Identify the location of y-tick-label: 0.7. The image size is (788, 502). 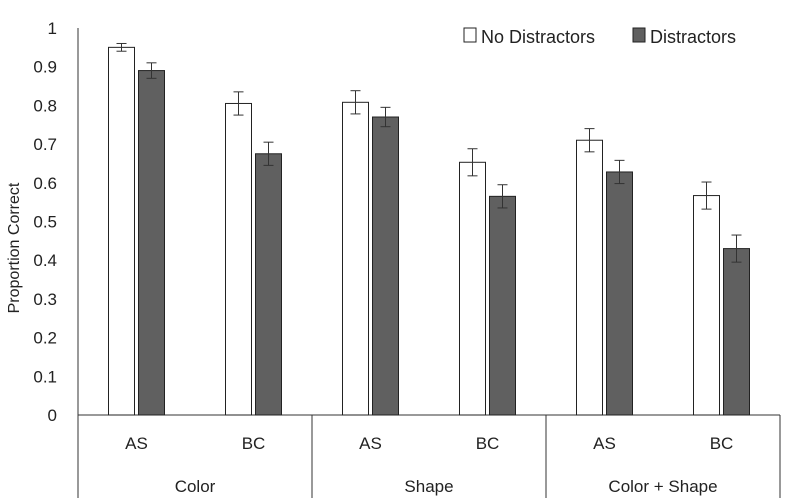
(45, 144).